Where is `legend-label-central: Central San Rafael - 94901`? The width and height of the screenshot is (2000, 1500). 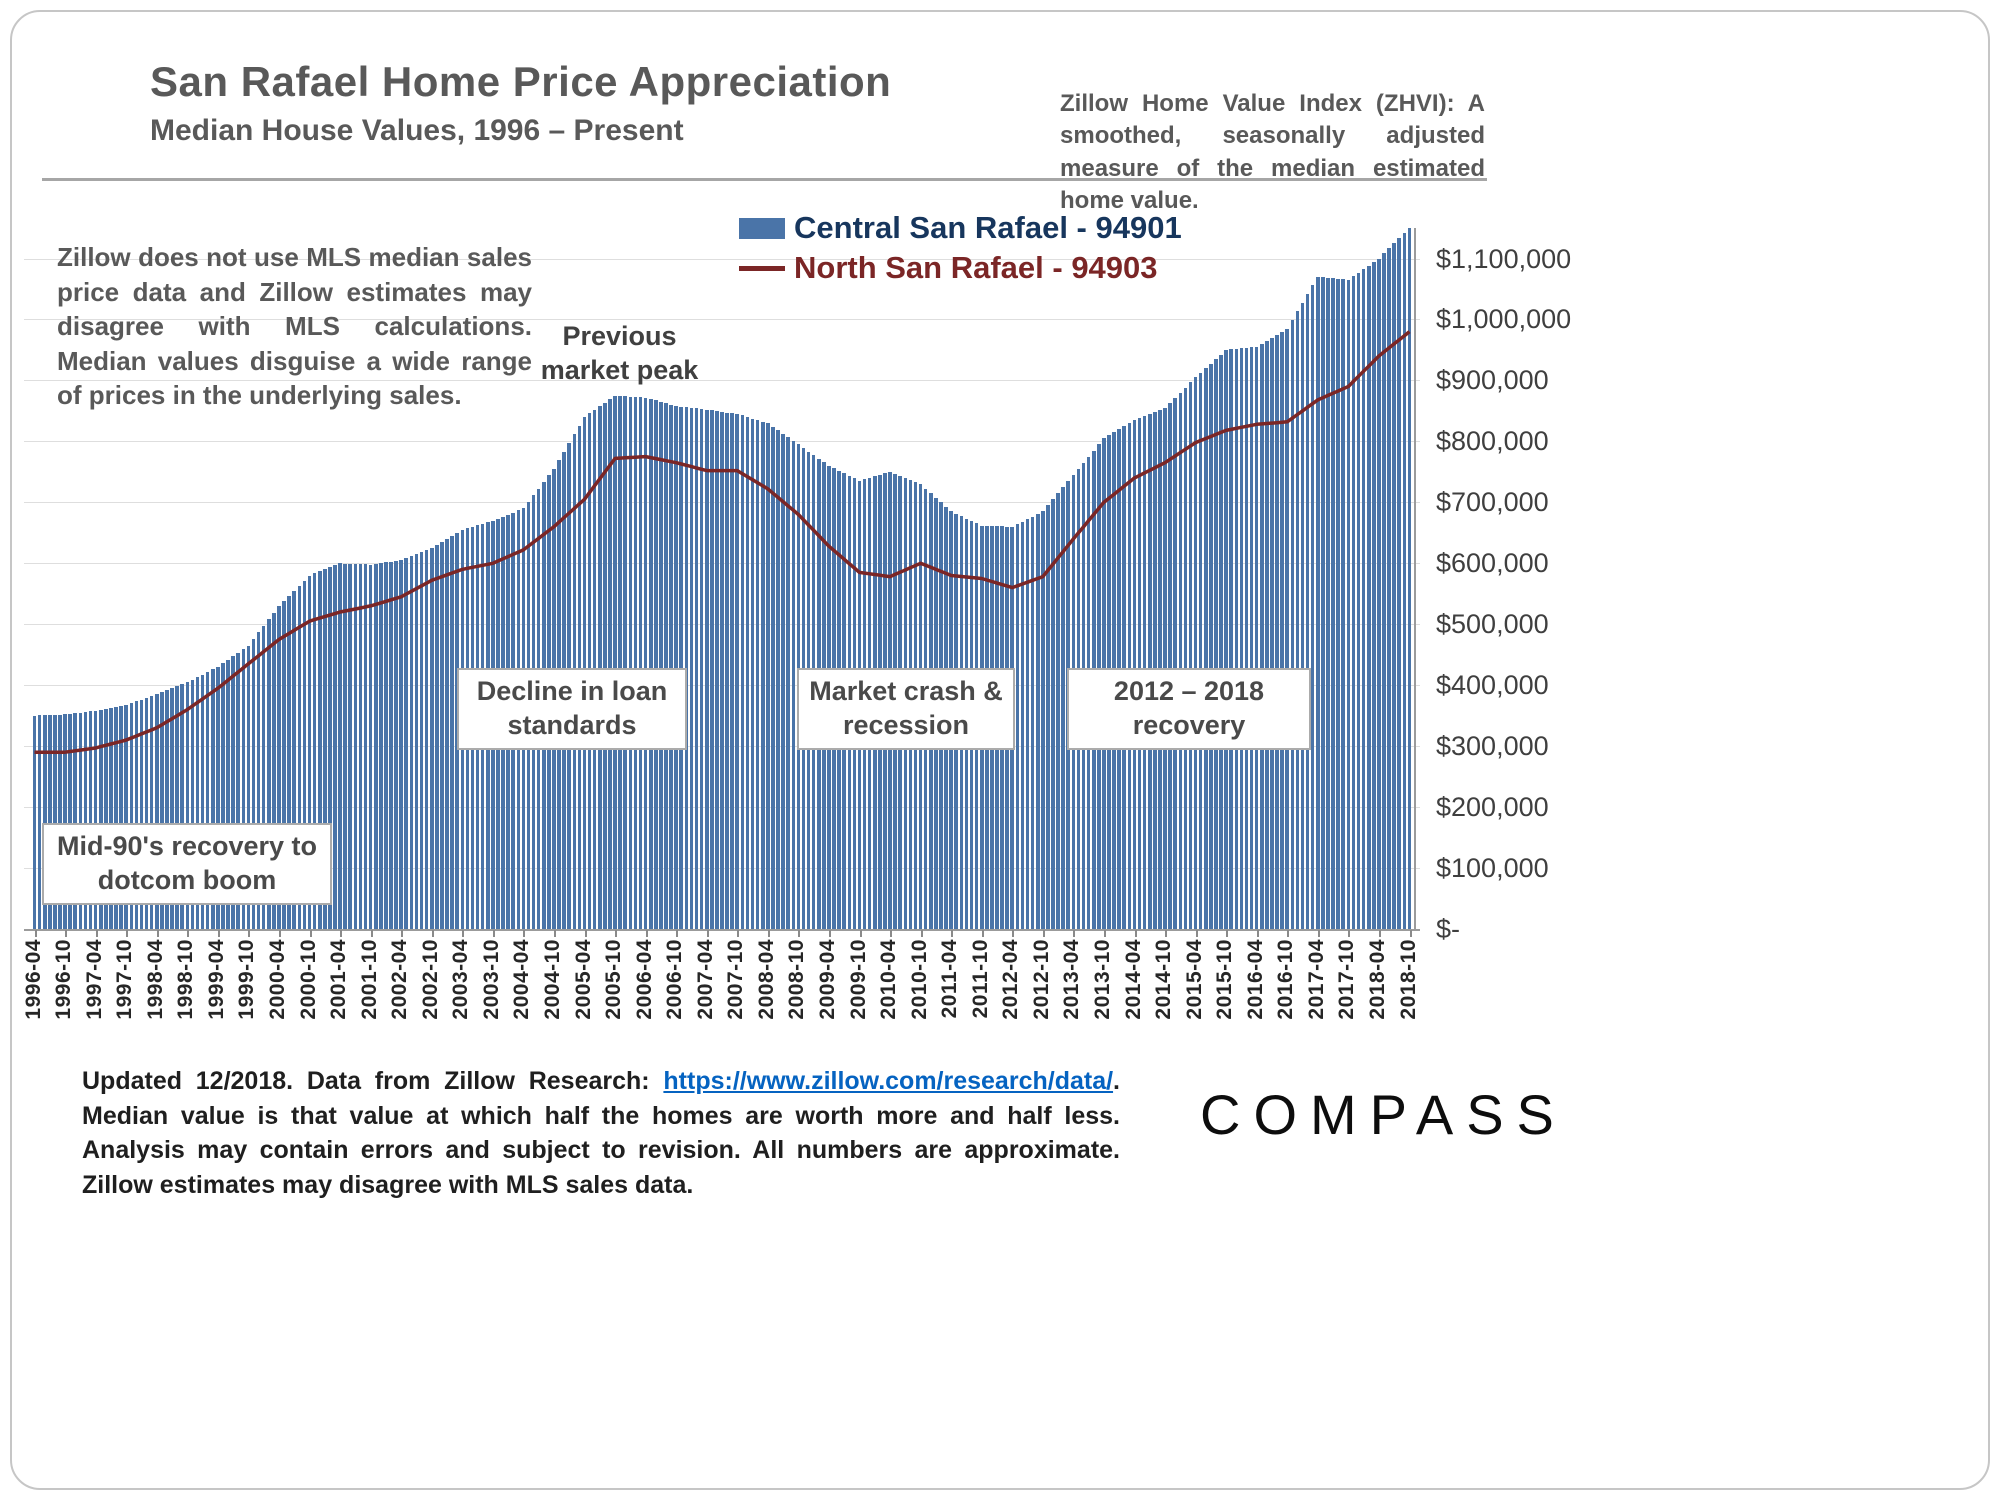
legend-label-central: Central San Rafael - 94901 is located at coordinates (988, 227).